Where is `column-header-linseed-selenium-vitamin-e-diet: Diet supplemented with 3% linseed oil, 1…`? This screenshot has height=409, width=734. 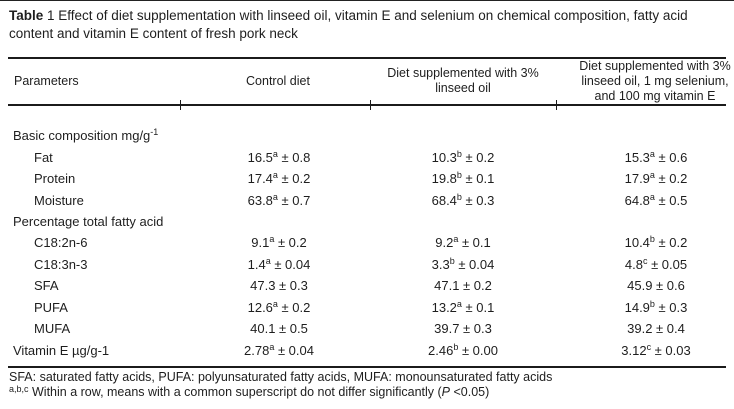
column-header-linseed-selenium-vitamin-e-diet: Diet supplemented with 3% linseed oil, 1… is located at coordinates (643, 81).